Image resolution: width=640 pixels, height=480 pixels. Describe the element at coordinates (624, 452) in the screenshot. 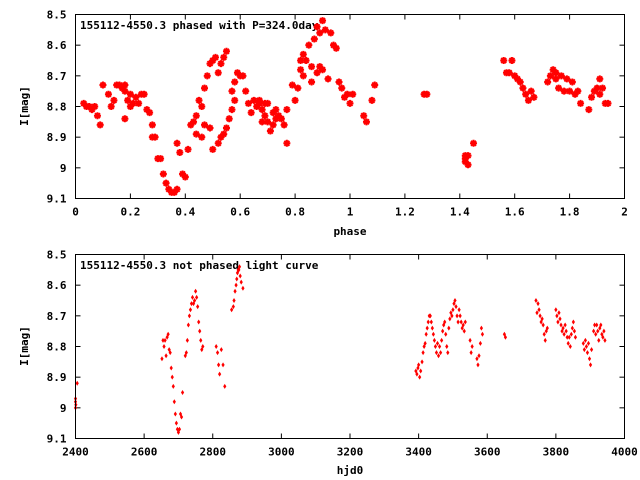

I see `unphased-x-tick-label: 4000` at that location.